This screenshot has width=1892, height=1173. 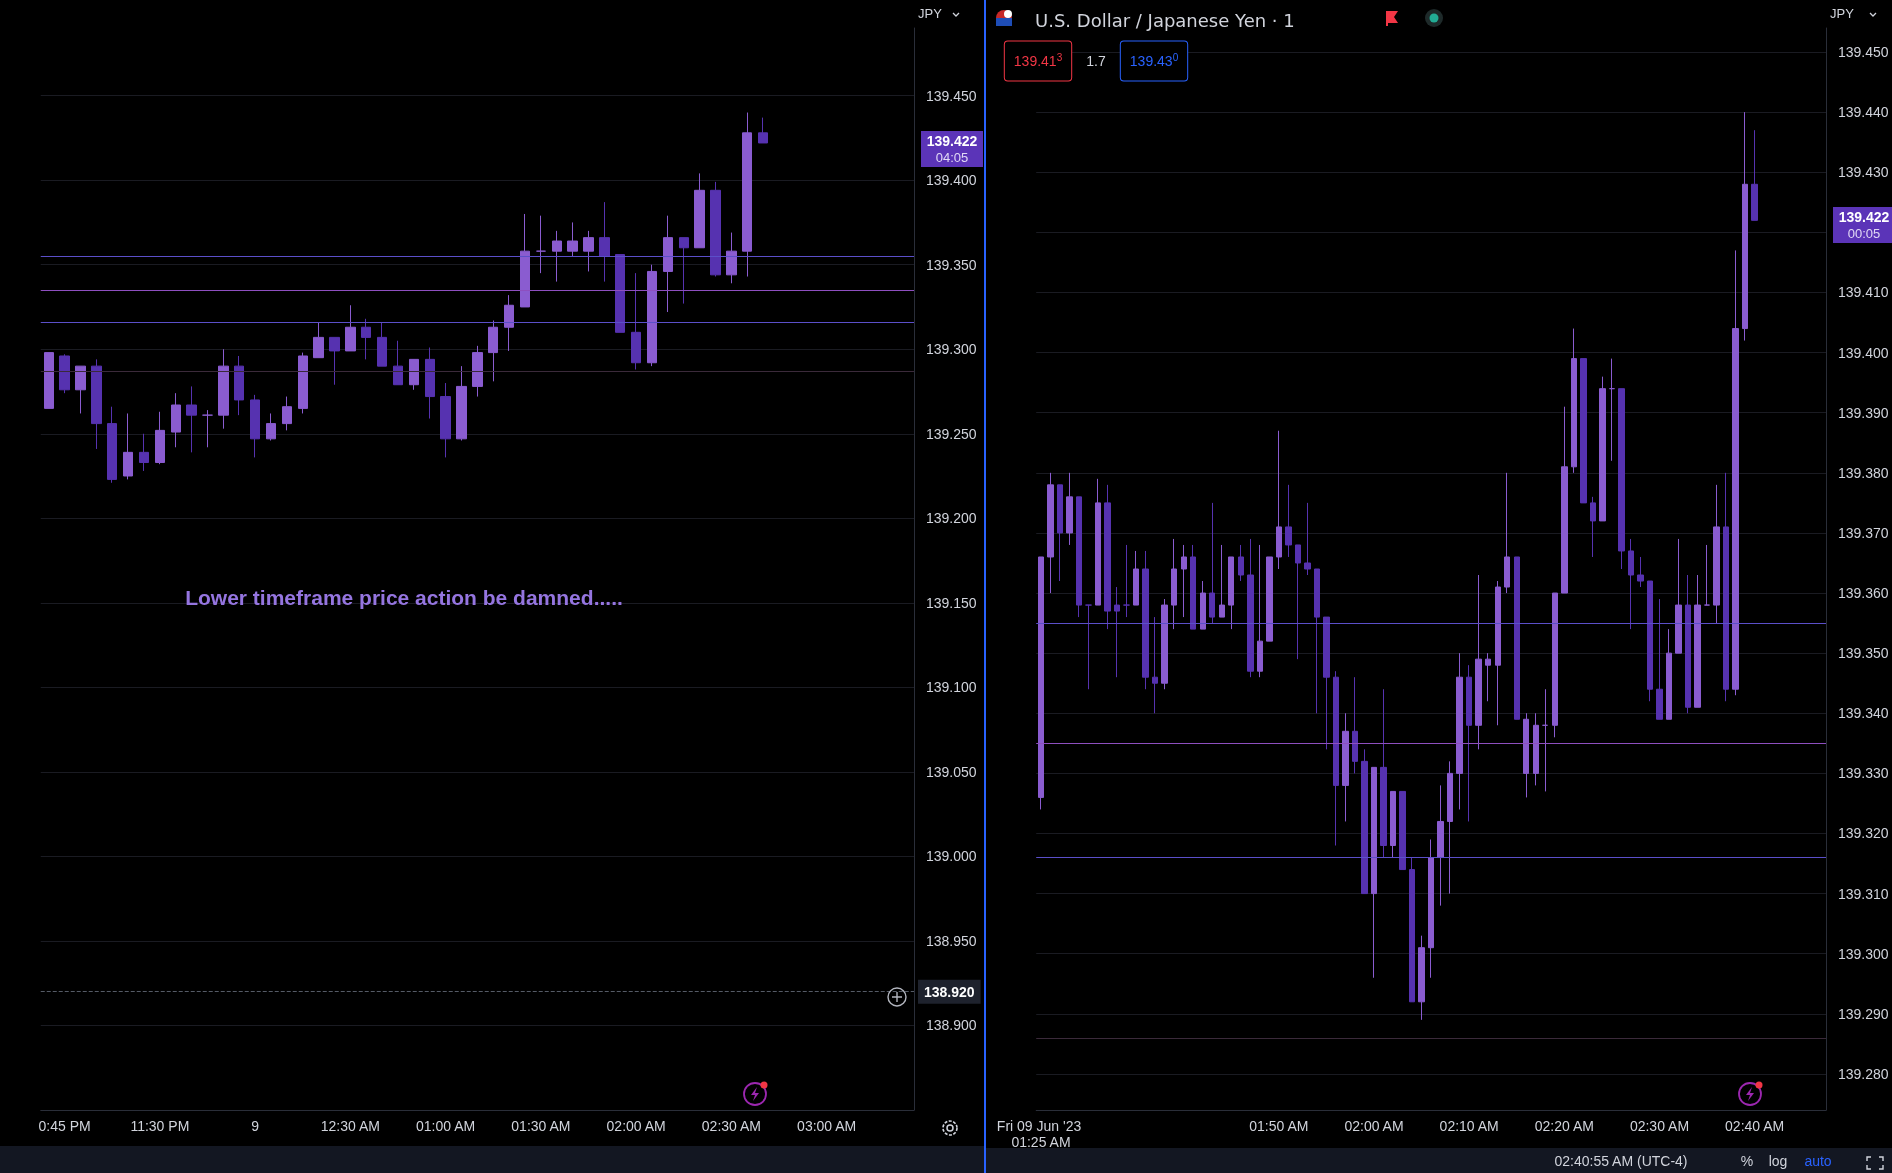 I want to click on text: 00:05, so click(x=1864, y=233).